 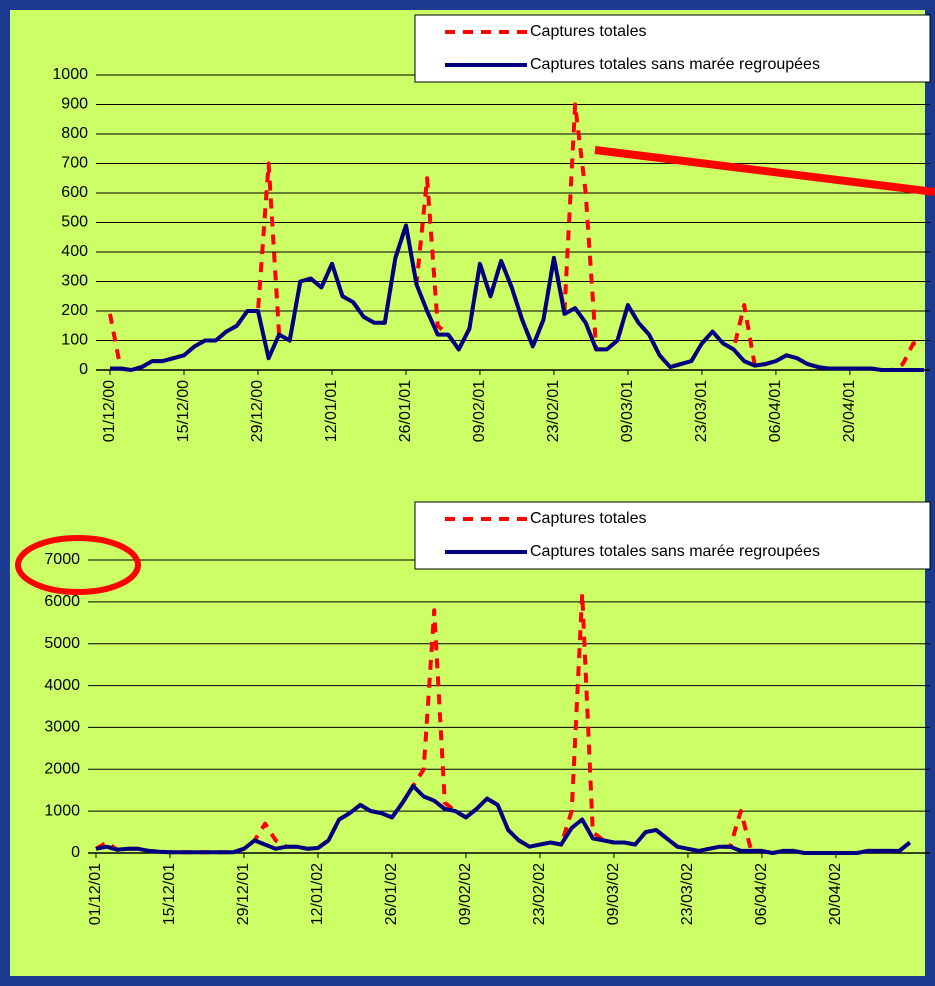 What do you see at coordinates (62, 643) in the screenshot?
I see `y-tick-label: 5000` at bounding box center [62, 643].